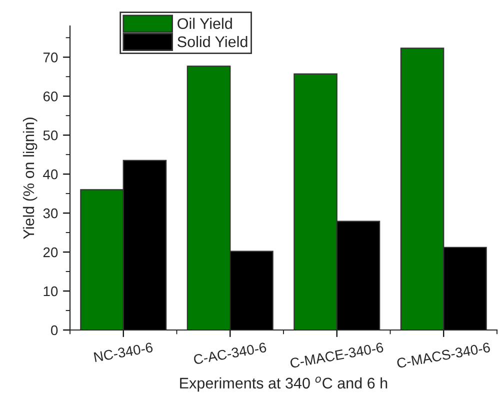 The height and width of the screenshot is (402, 499). What do you see at coordinates (50, 57) in the screenshot?
I see `y-tick-label: 70` at bounding box center [50, 57].